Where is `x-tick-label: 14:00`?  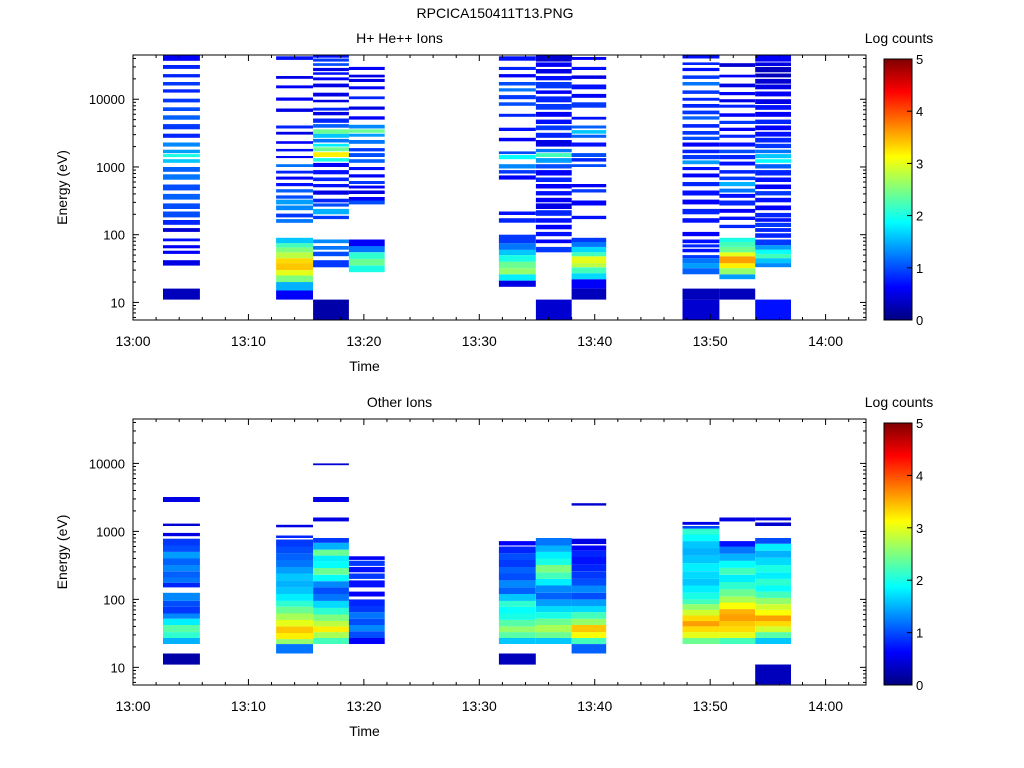 x-tick-label: 14:00 is located at coordinates (825, 706).